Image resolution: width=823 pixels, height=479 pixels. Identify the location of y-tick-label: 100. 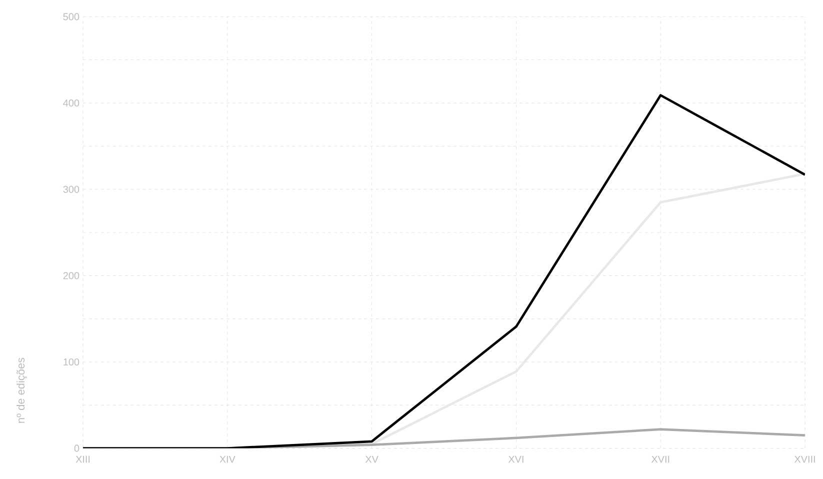
(72, 362).